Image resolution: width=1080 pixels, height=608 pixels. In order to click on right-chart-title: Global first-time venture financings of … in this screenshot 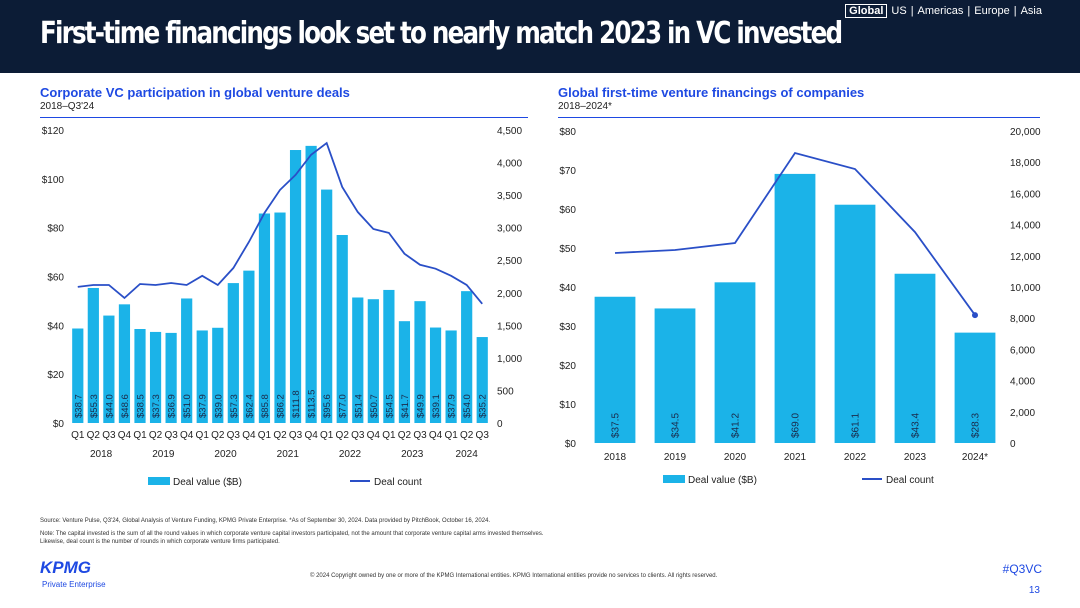, I will do `click(711, 92)`.